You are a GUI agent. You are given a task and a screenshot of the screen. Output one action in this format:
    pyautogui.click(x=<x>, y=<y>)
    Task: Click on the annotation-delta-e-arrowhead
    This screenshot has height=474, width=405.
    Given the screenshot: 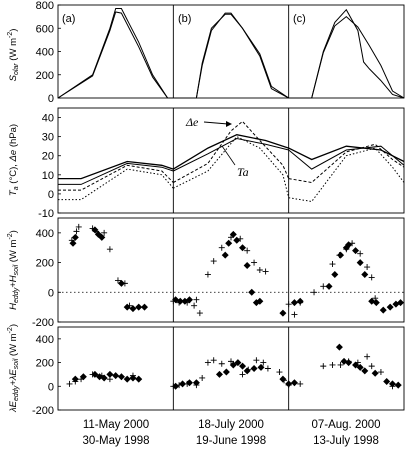 What is the action you would take?
    pyautogui.click(x=229, y=124)
    